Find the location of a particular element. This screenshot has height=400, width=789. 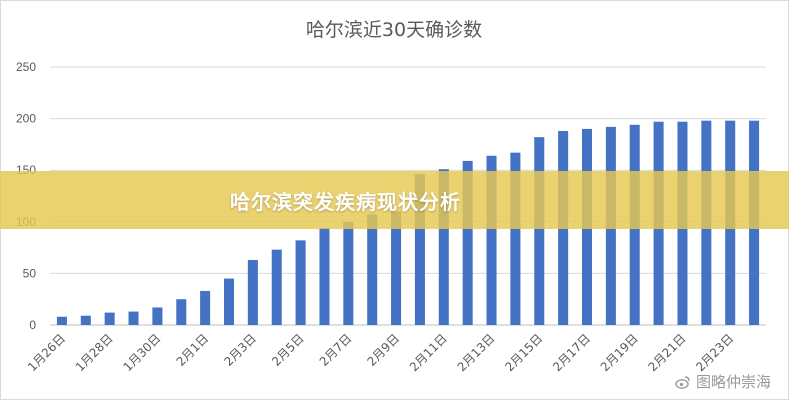

banner-title: 哈尔滨突发疾病现状分析 is located at coordinates (345, 201).